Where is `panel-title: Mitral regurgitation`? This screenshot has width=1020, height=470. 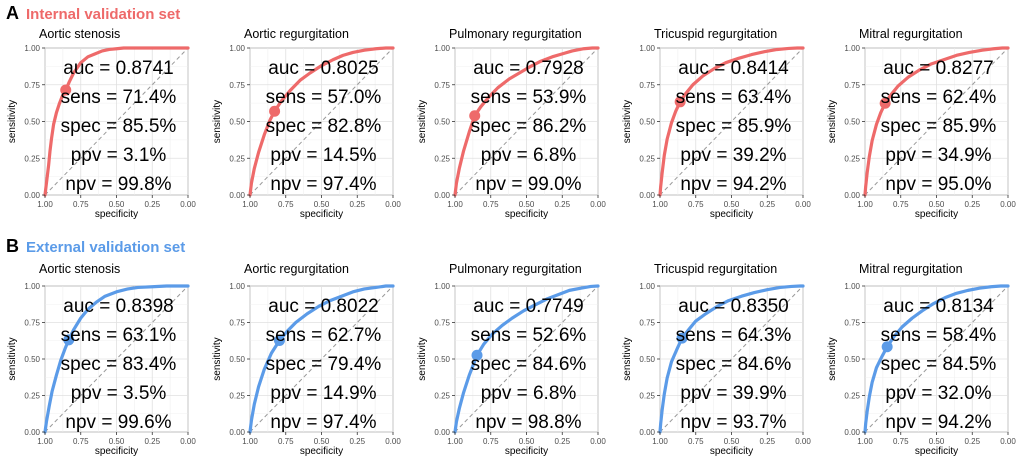 panel-title: Mitral regurgitation is located at coordinates (911, 269).